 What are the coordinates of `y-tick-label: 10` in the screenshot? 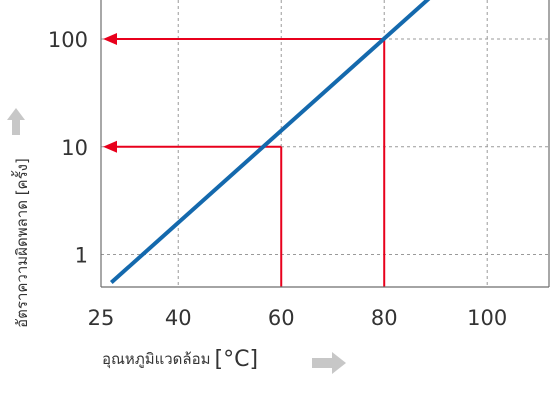 It's located at (74, 148).